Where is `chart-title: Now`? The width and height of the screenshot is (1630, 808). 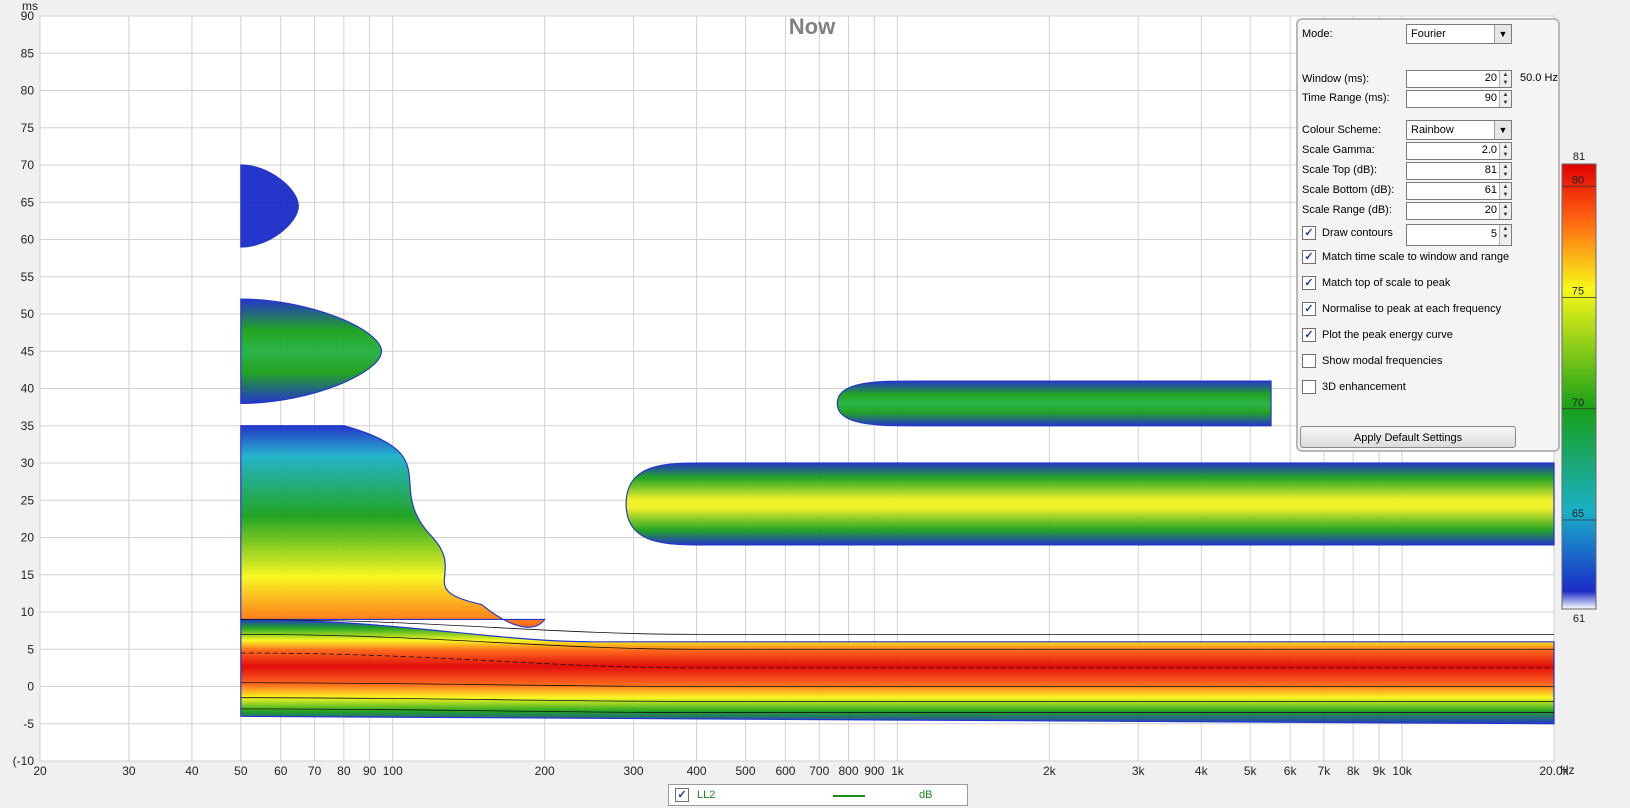
chart-title: Now is located at coordinates (812, 26).